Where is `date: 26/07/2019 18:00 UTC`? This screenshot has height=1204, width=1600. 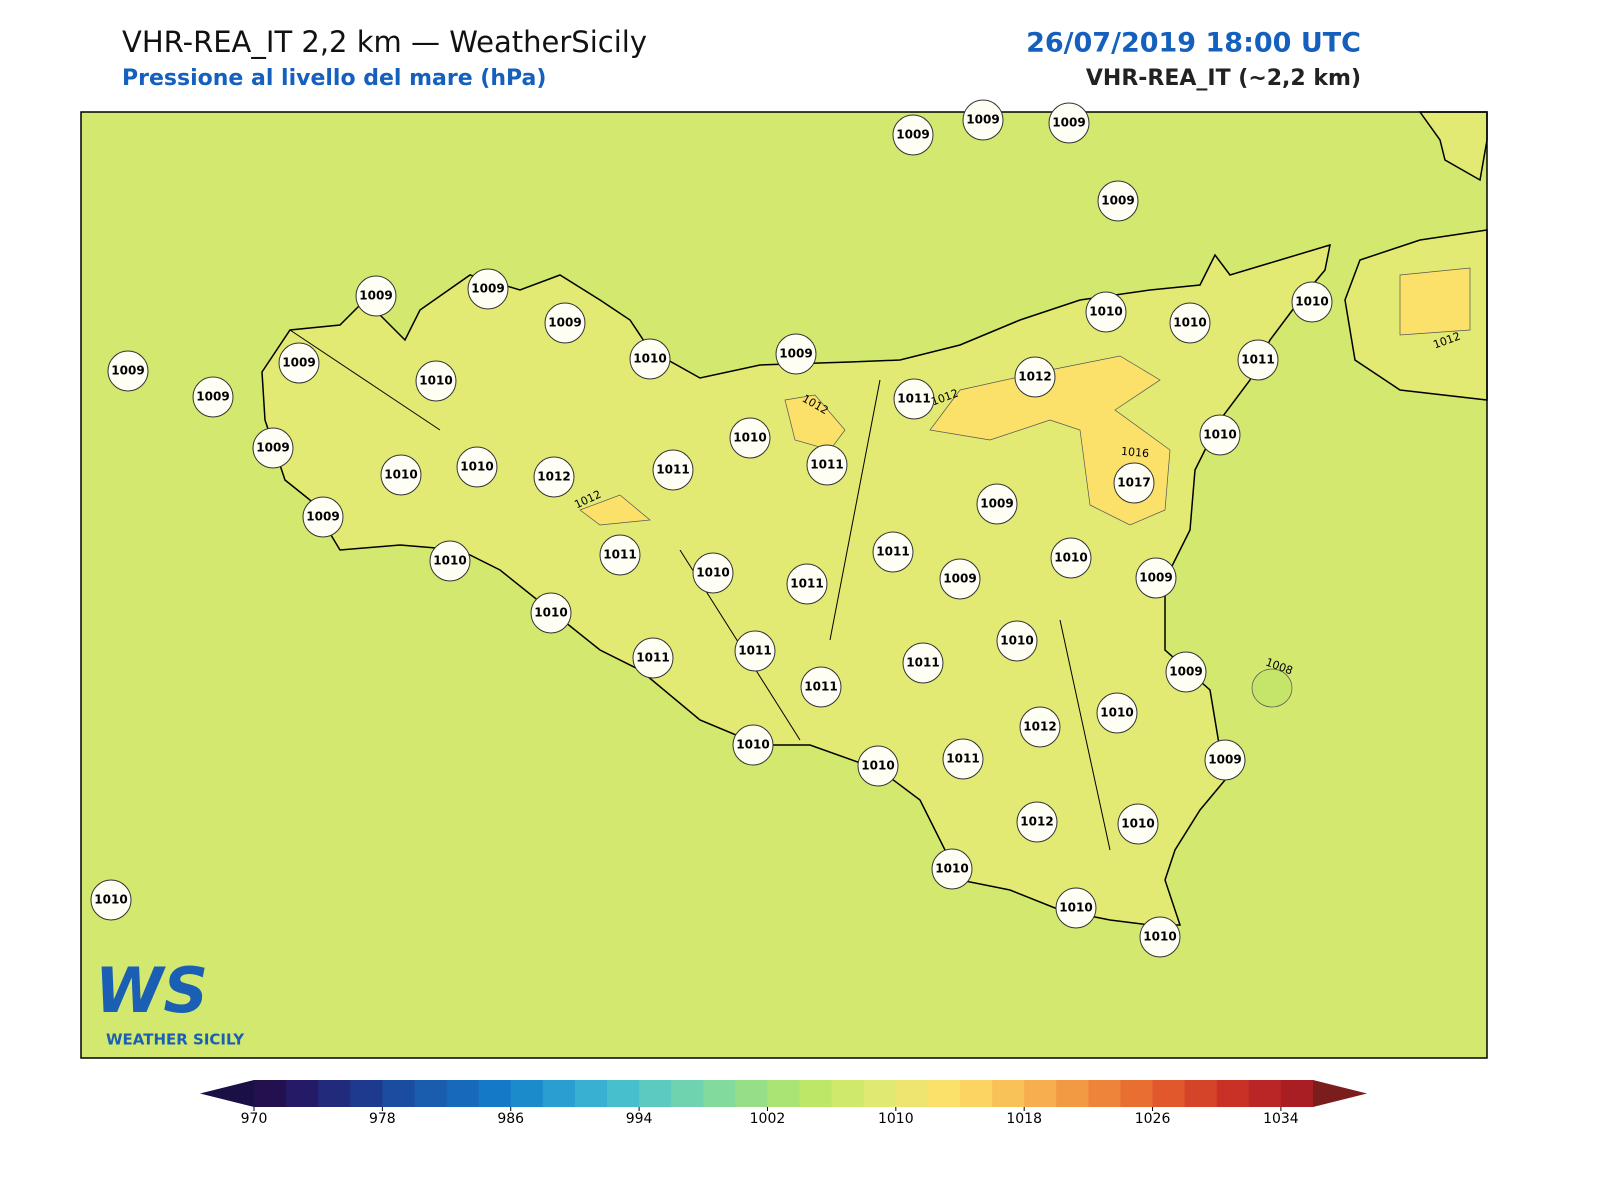 date: 26/07/2019 18:00 UTC is located at coordinates (1193, 43).